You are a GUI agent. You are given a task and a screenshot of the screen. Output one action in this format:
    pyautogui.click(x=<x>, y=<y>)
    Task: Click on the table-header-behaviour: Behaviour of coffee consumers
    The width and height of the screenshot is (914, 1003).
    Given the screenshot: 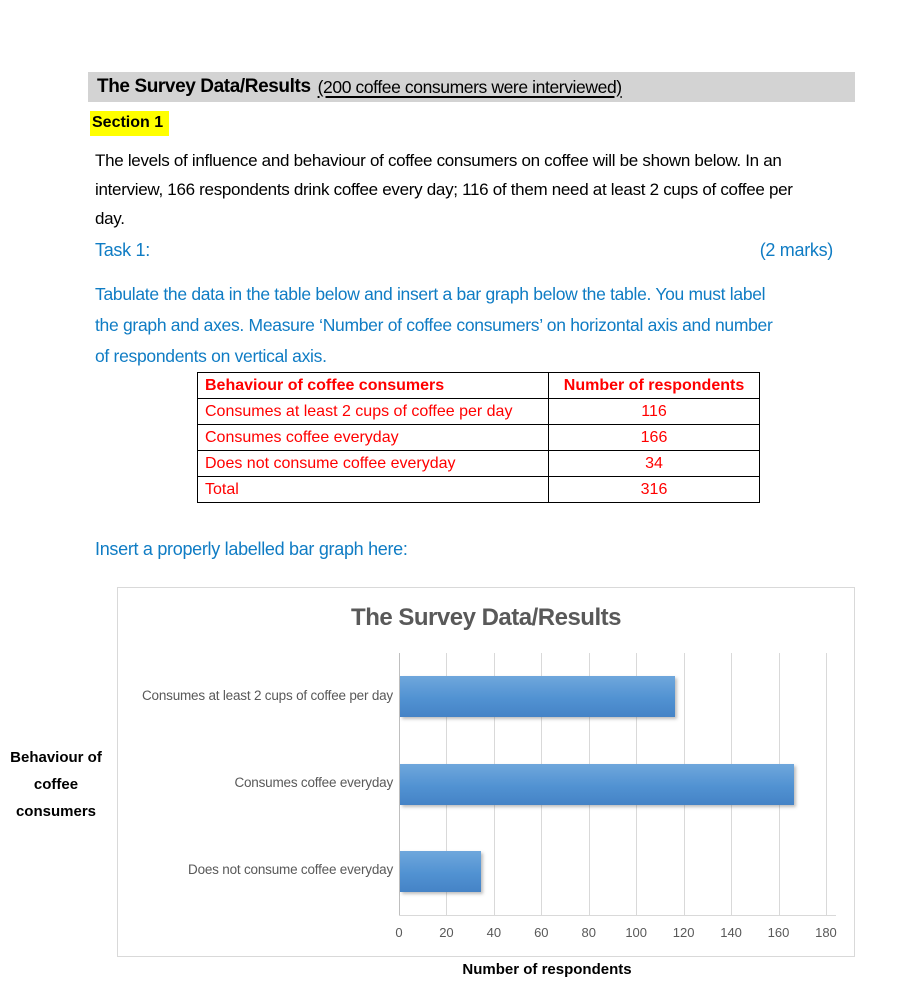 What is the action you would take?
    pyautogui.click(x=373, y=385)
    